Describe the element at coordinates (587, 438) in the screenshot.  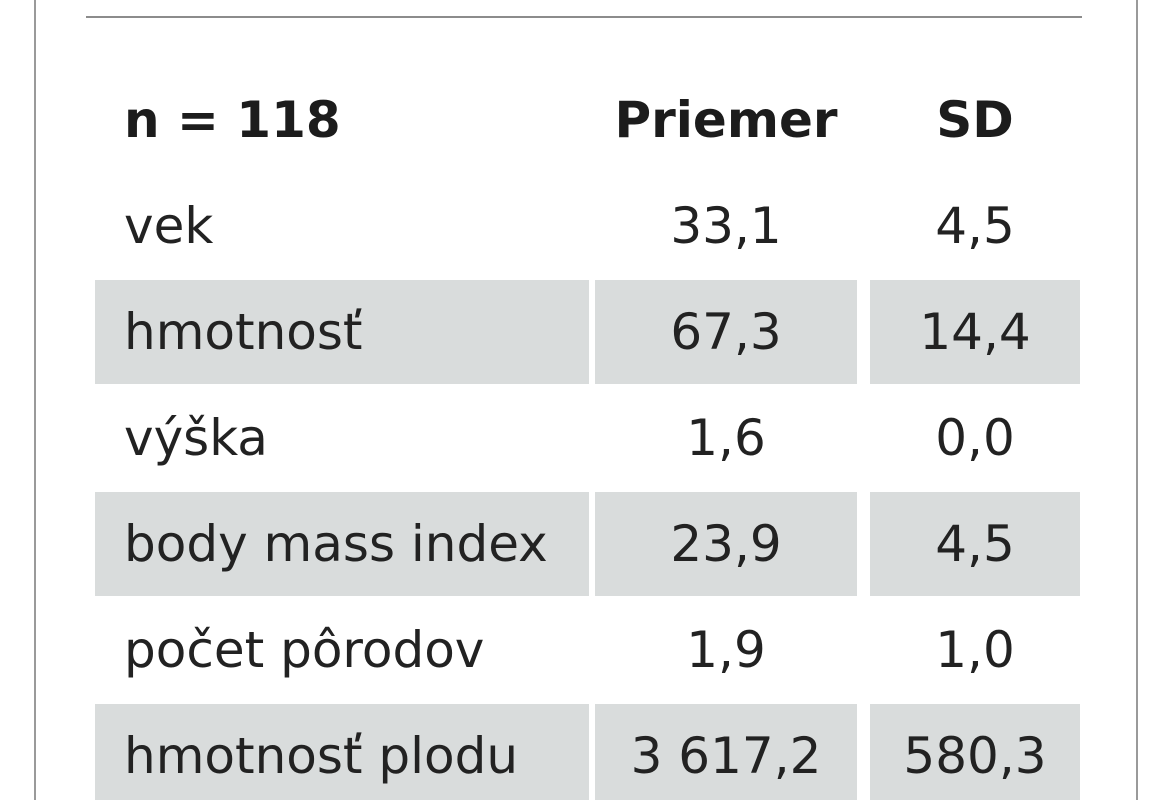
I see `table-row: výška 1,6 0,0` at that location.